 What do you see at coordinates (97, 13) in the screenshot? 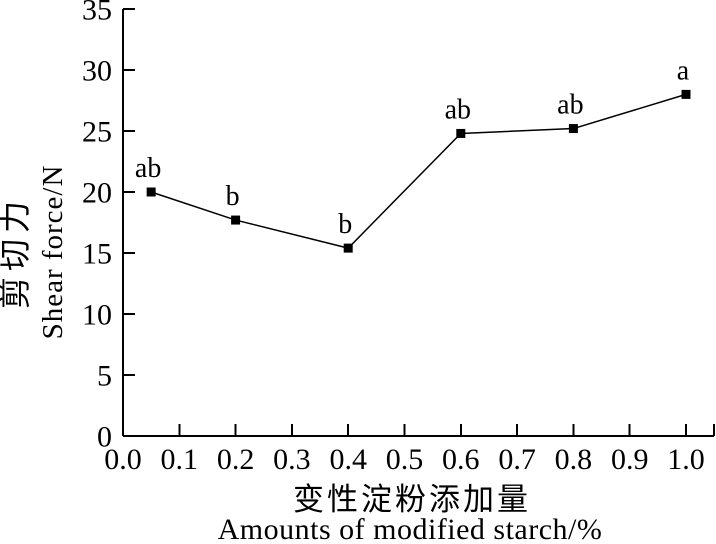
I see `y-tick-label: 35` at bounding box center [97, 13].